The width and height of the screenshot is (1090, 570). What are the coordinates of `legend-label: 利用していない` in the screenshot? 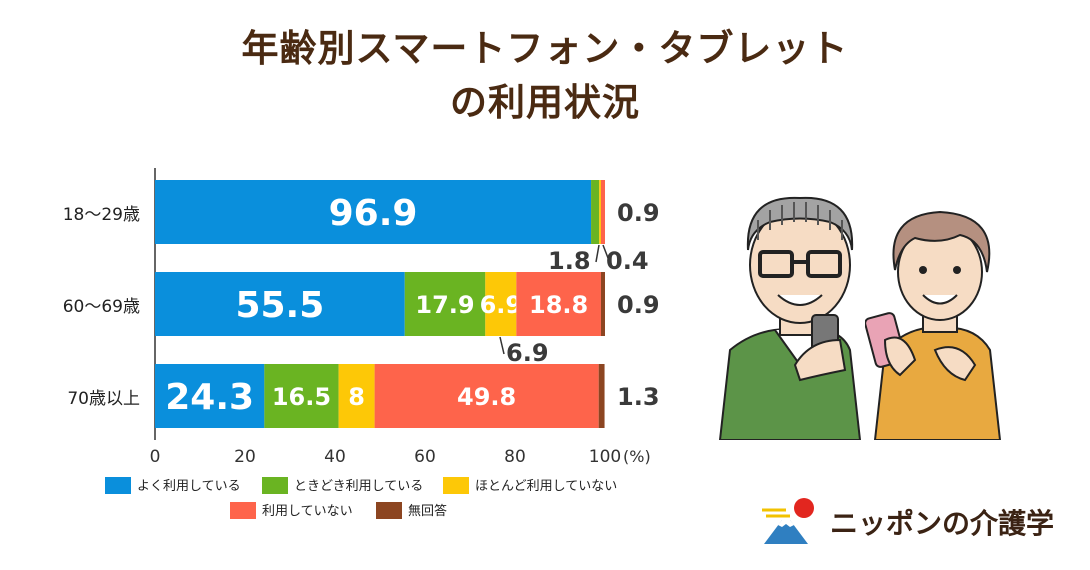 It's located at (307, 511).